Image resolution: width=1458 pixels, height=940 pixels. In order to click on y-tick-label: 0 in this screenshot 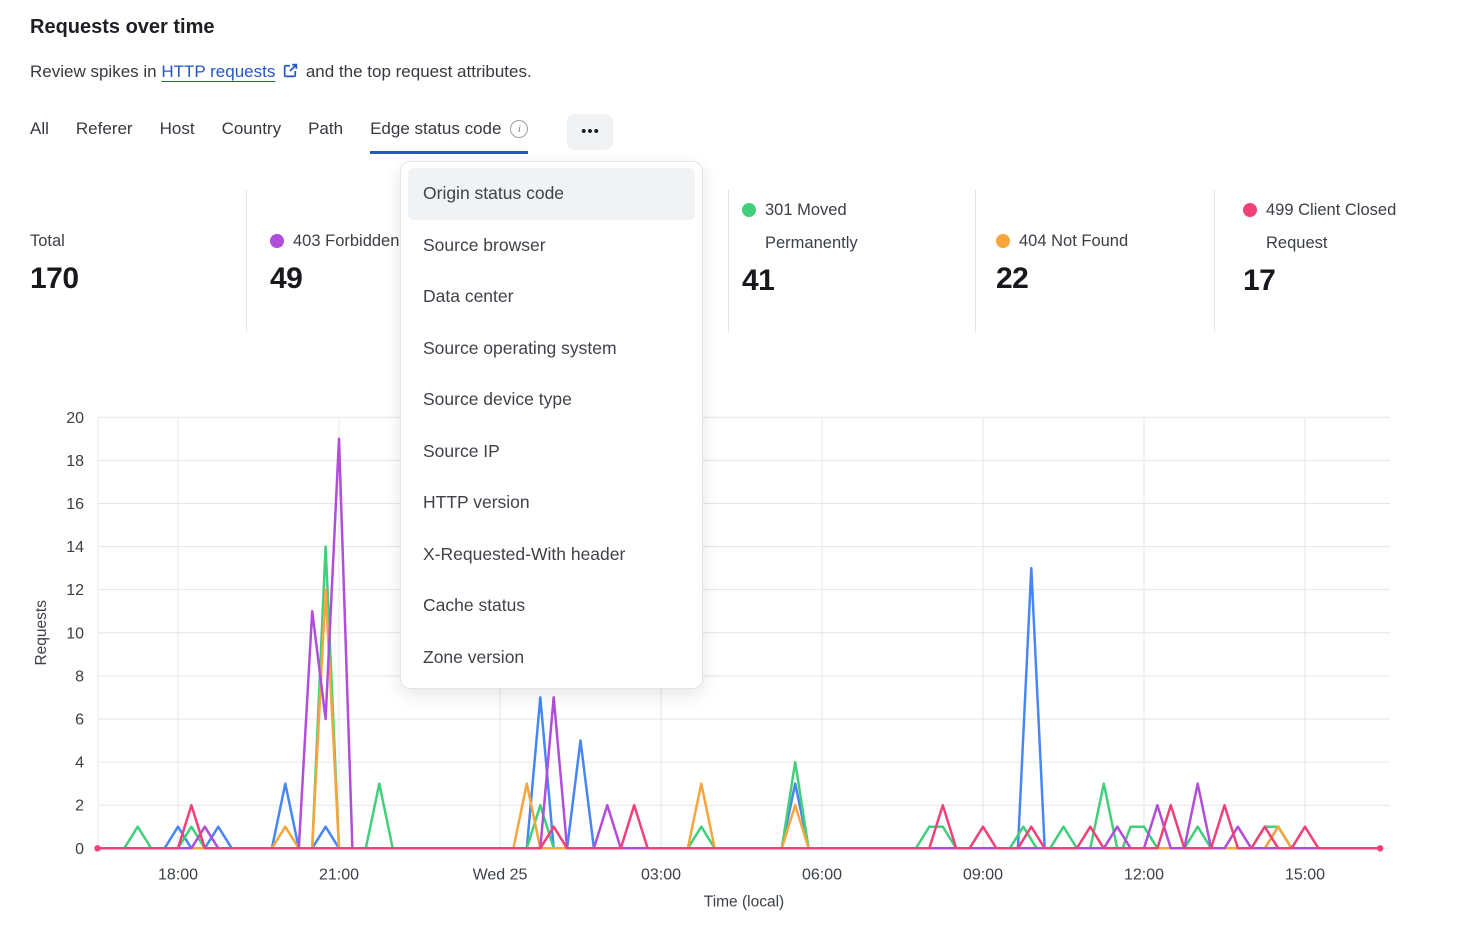, I will do `click(79, 849)`.